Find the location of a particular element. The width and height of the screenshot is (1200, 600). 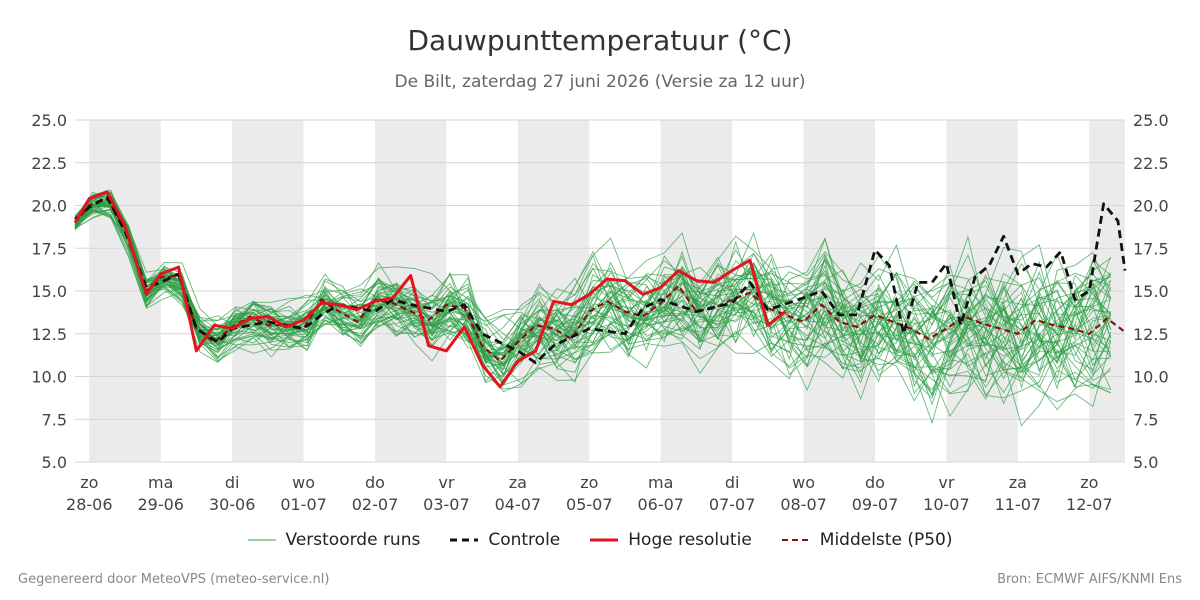

y-tick-label-left: 25.0 is located at coordinates (49, 120).